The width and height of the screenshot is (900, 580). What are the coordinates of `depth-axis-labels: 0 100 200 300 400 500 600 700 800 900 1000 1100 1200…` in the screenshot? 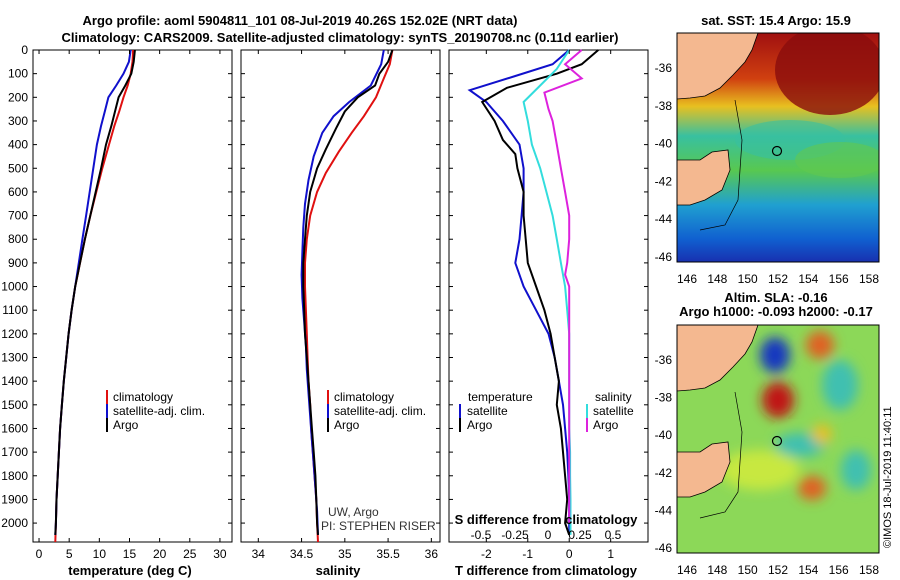 It's located at (14, 286).